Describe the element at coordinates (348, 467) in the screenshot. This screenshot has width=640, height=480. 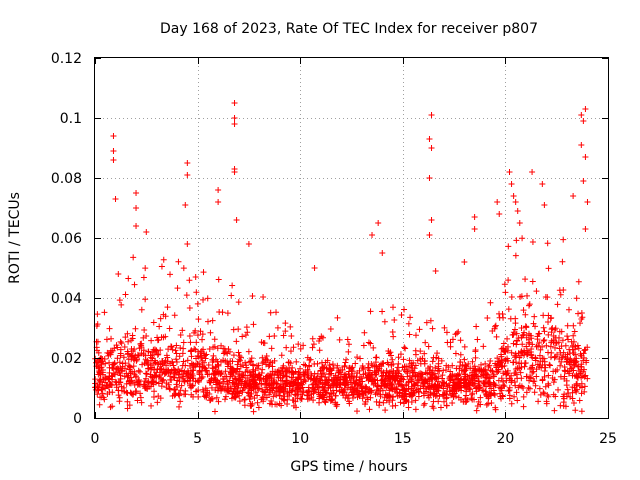
I see `x-axis-label: GPS time / hours` at that location.